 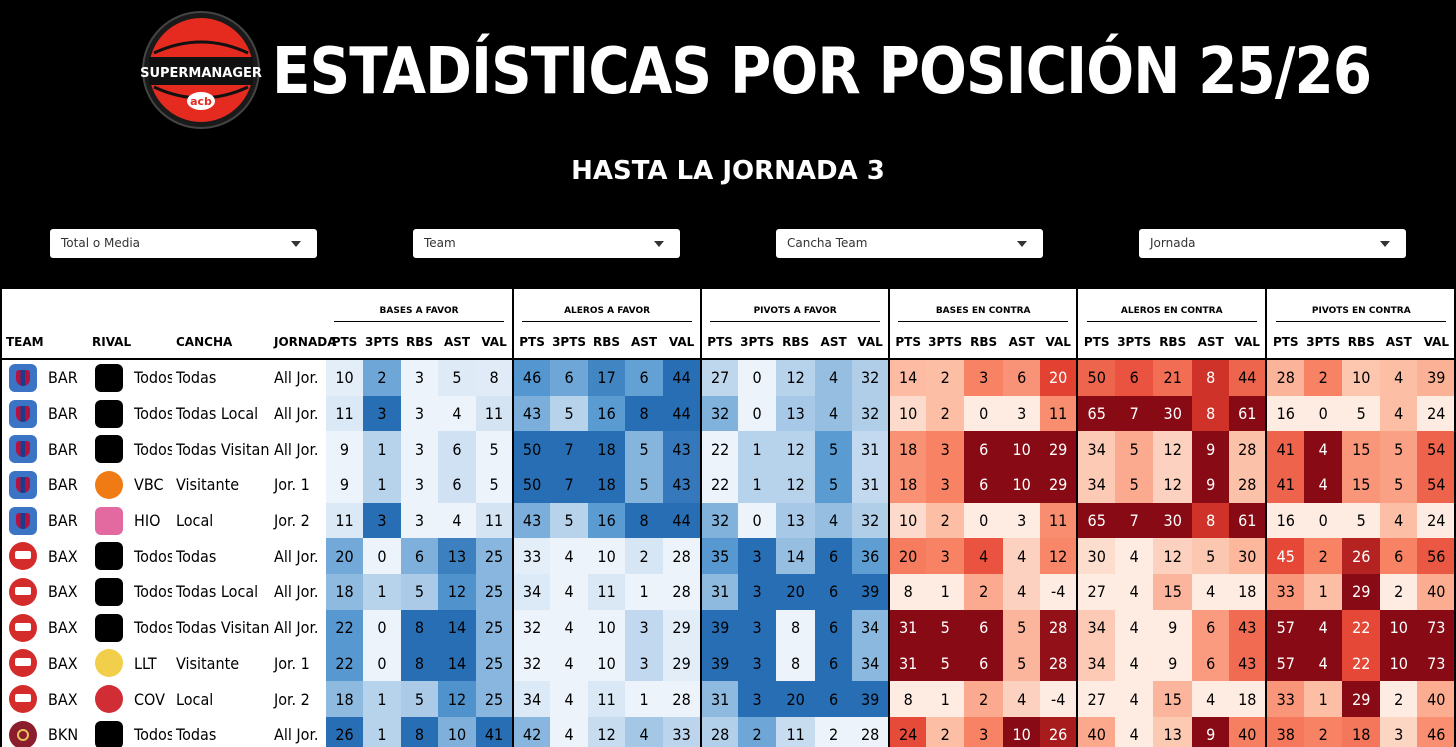 I want to click on stat-cell-val: 40, so click(x=1248, y=731).